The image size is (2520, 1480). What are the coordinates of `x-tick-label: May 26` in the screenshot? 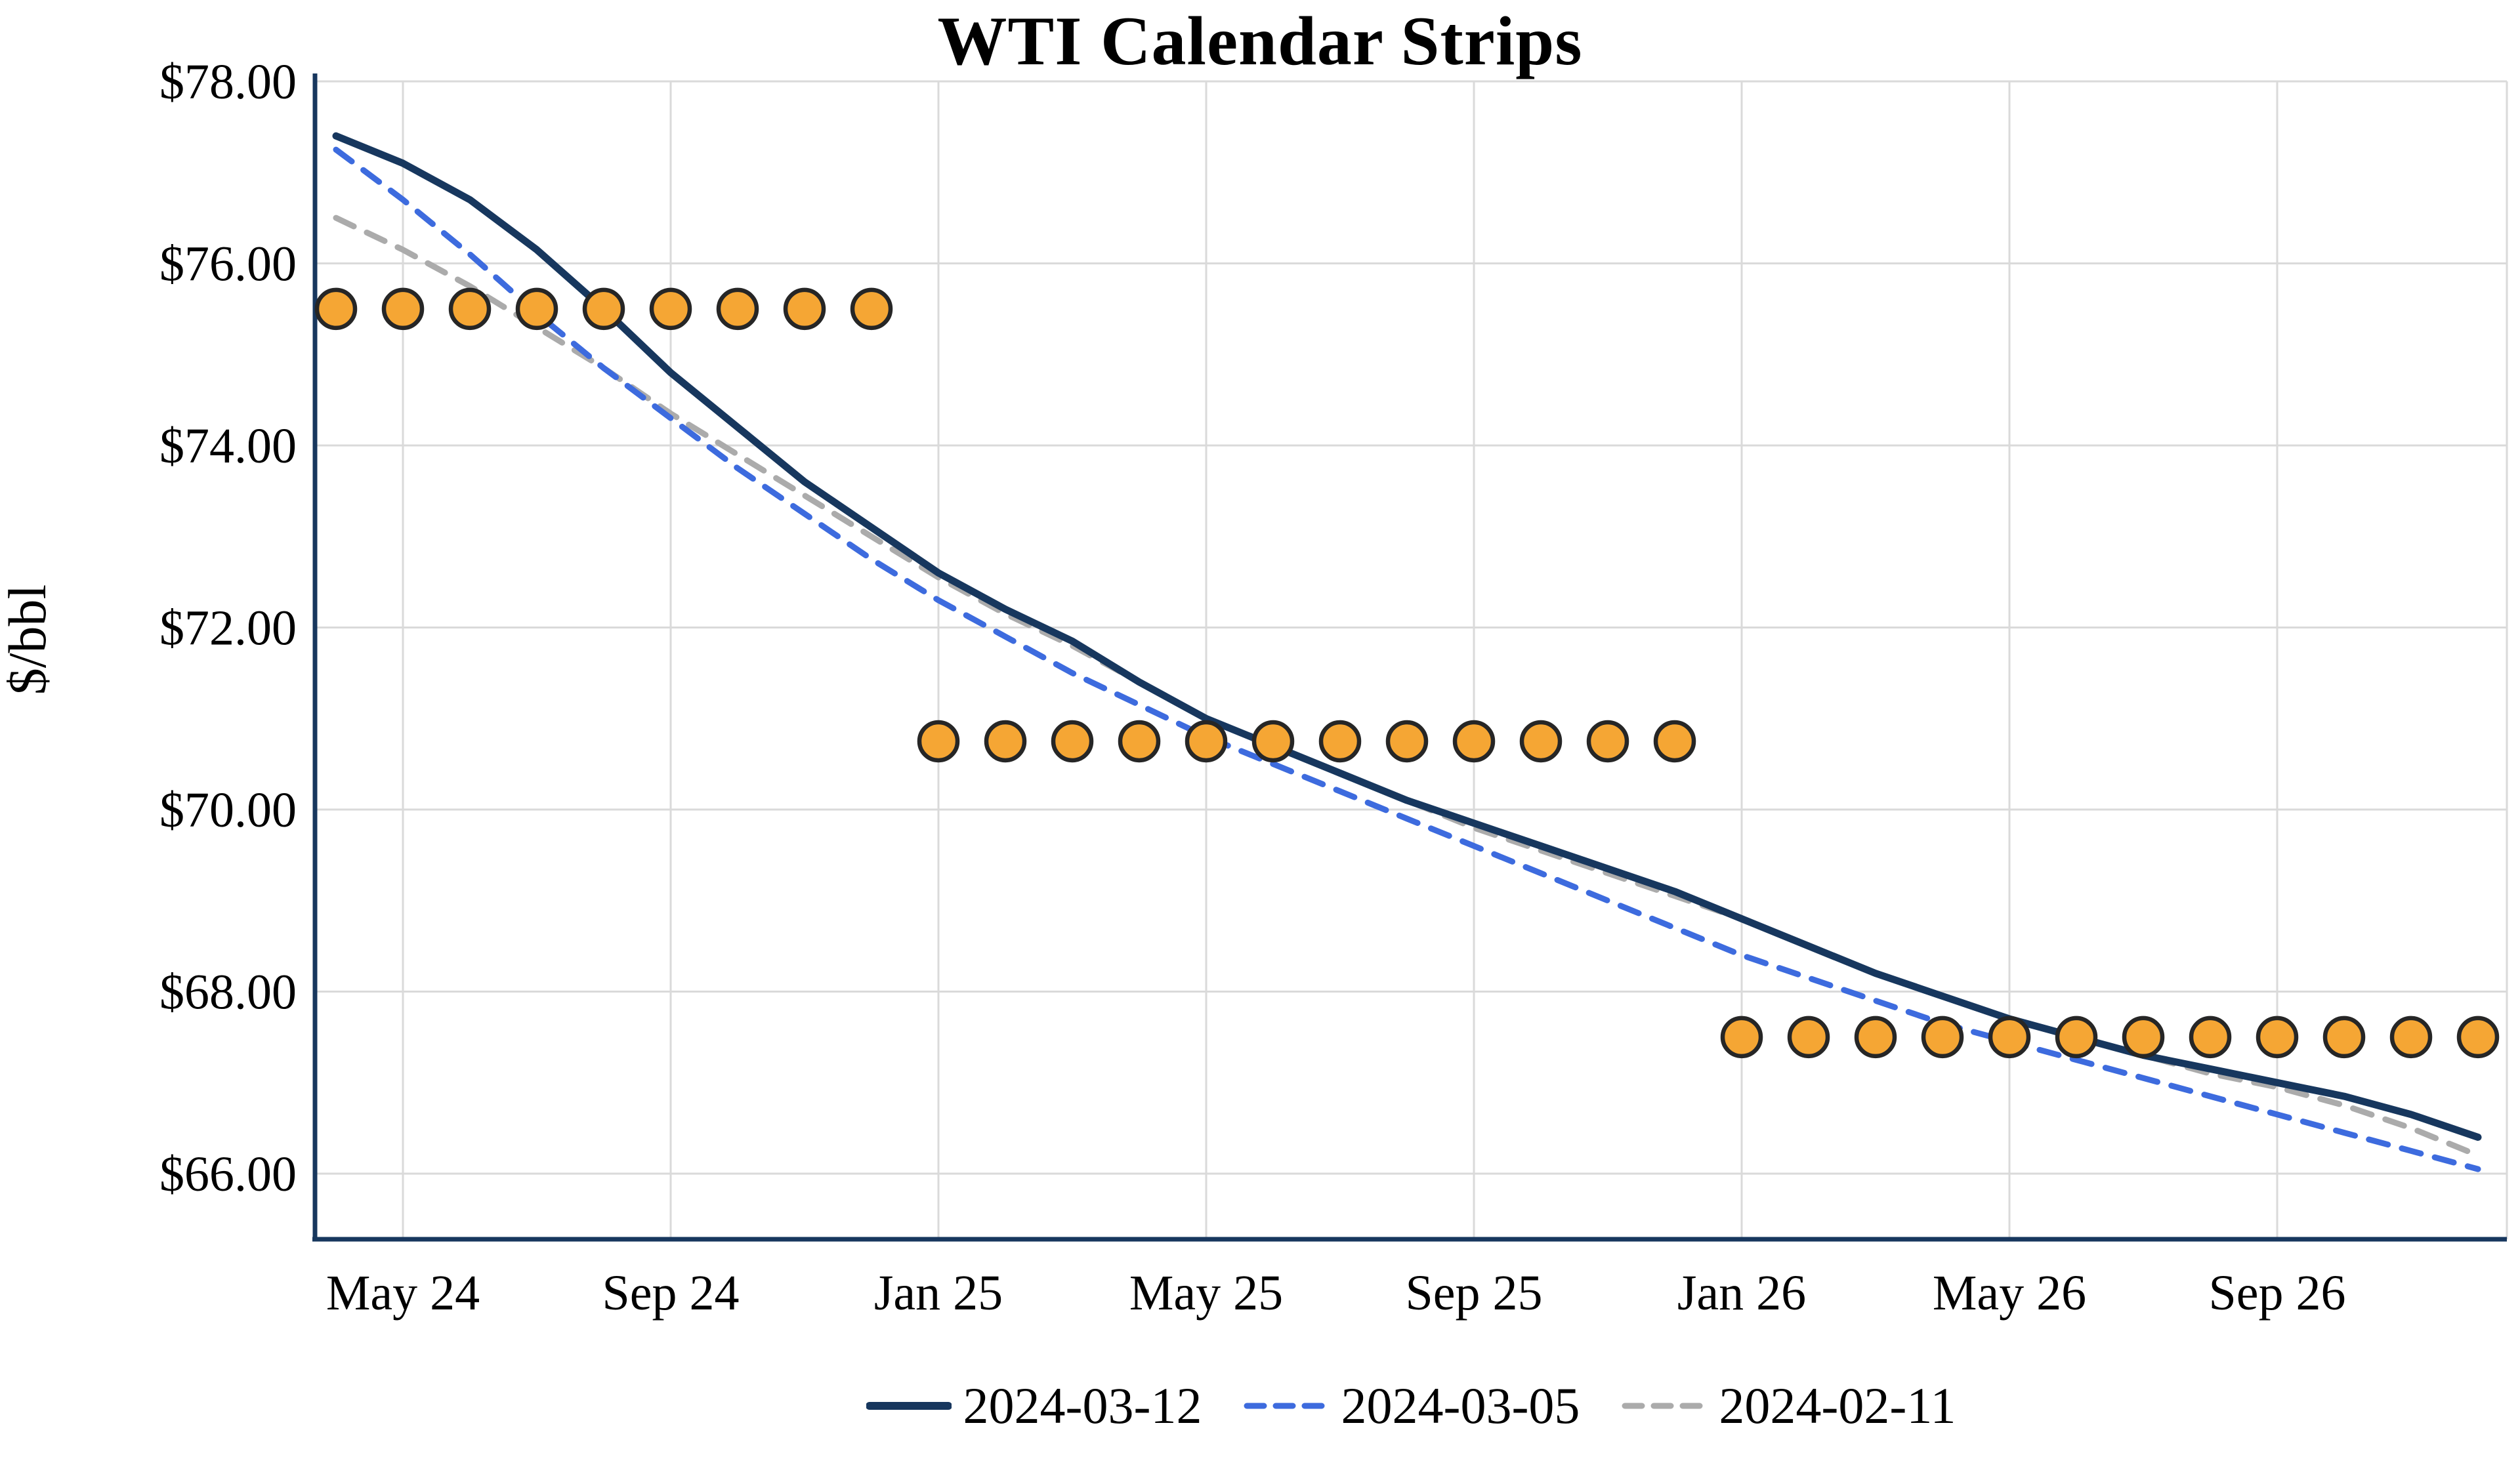 It's located at (2009, 1293).